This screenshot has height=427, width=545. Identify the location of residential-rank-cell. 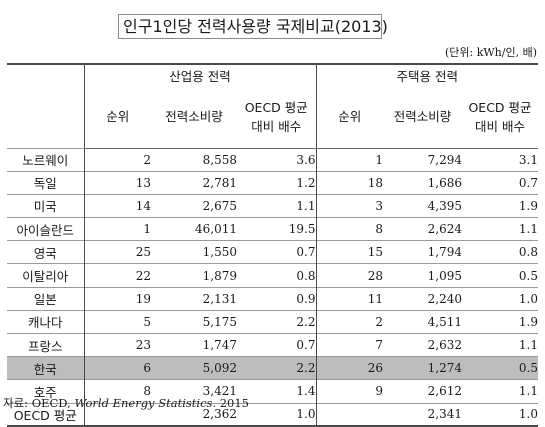
(349, 414).